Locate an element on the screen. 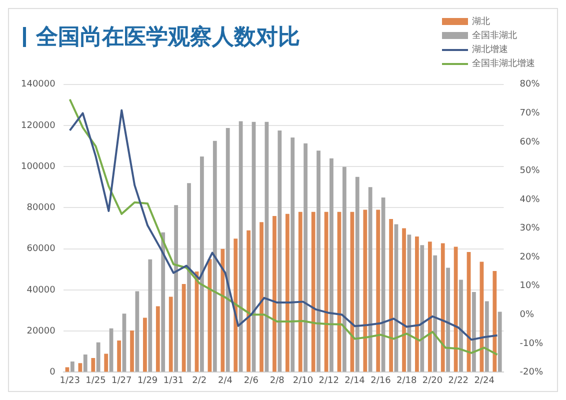 Image resolution: width=566 pixels, height=400 pixels. legend-label: 全国非湖北增速 is located at coordinates (503, 64).